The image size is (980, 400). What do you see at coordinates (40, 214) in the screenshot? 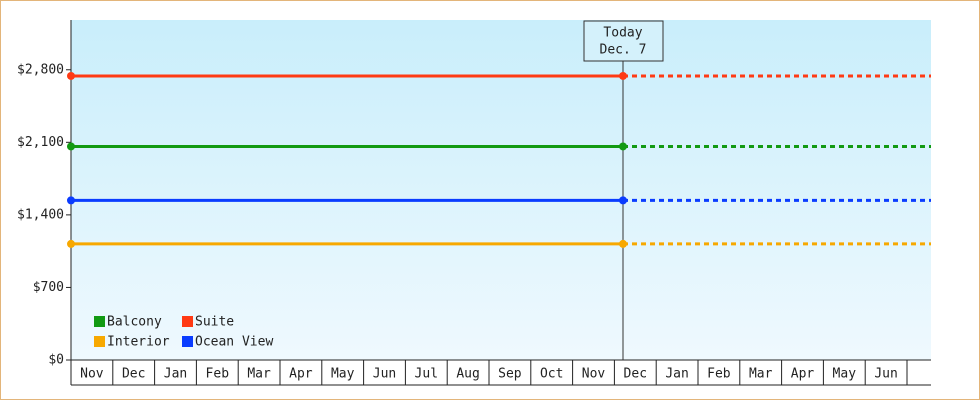
I see `y-tick-label: $1,400` at bounding box center [40, 214].